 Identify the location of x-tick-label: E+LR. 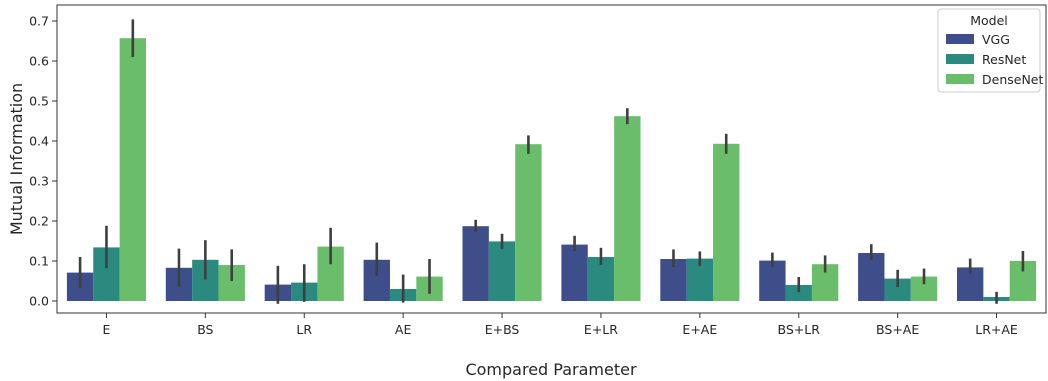
(601, 329).